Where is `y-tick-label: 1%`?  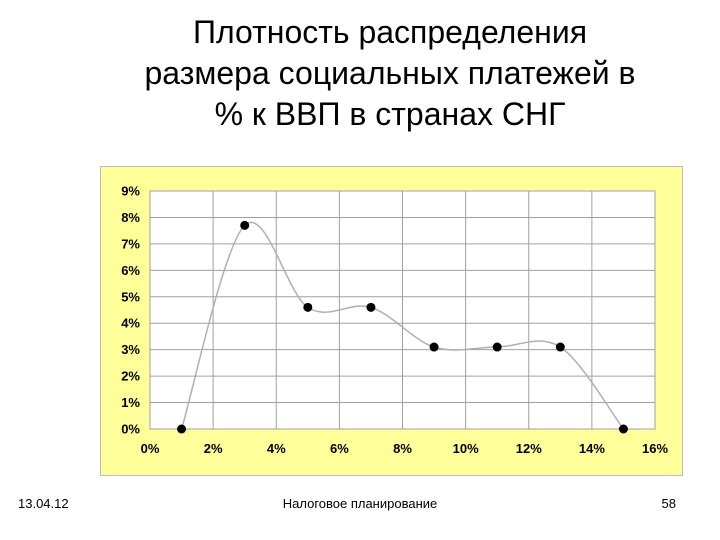 y-tick-label: 1% is located at coordinates (130, 402).